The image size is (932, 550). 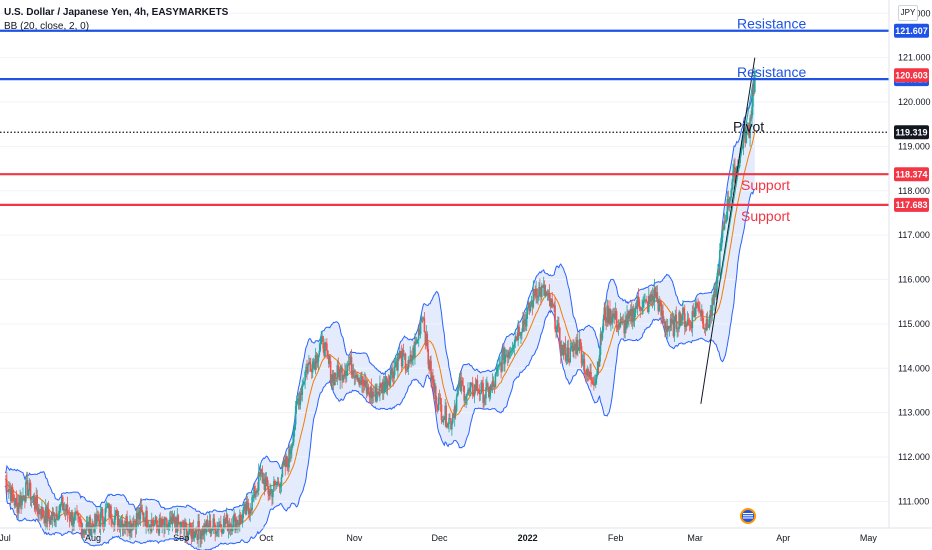 I want to click on currency-button: JPY, so click(x=908, y=13).